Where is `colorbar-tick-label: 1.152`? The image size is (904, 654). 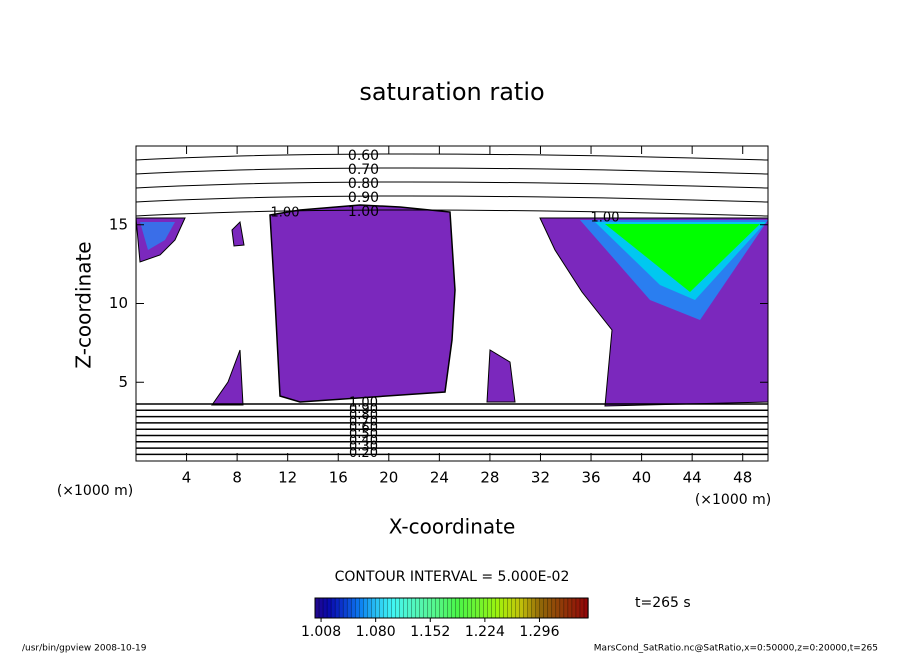 colorbar-tick-label: 1.152 is located at coordinates (430, 632).